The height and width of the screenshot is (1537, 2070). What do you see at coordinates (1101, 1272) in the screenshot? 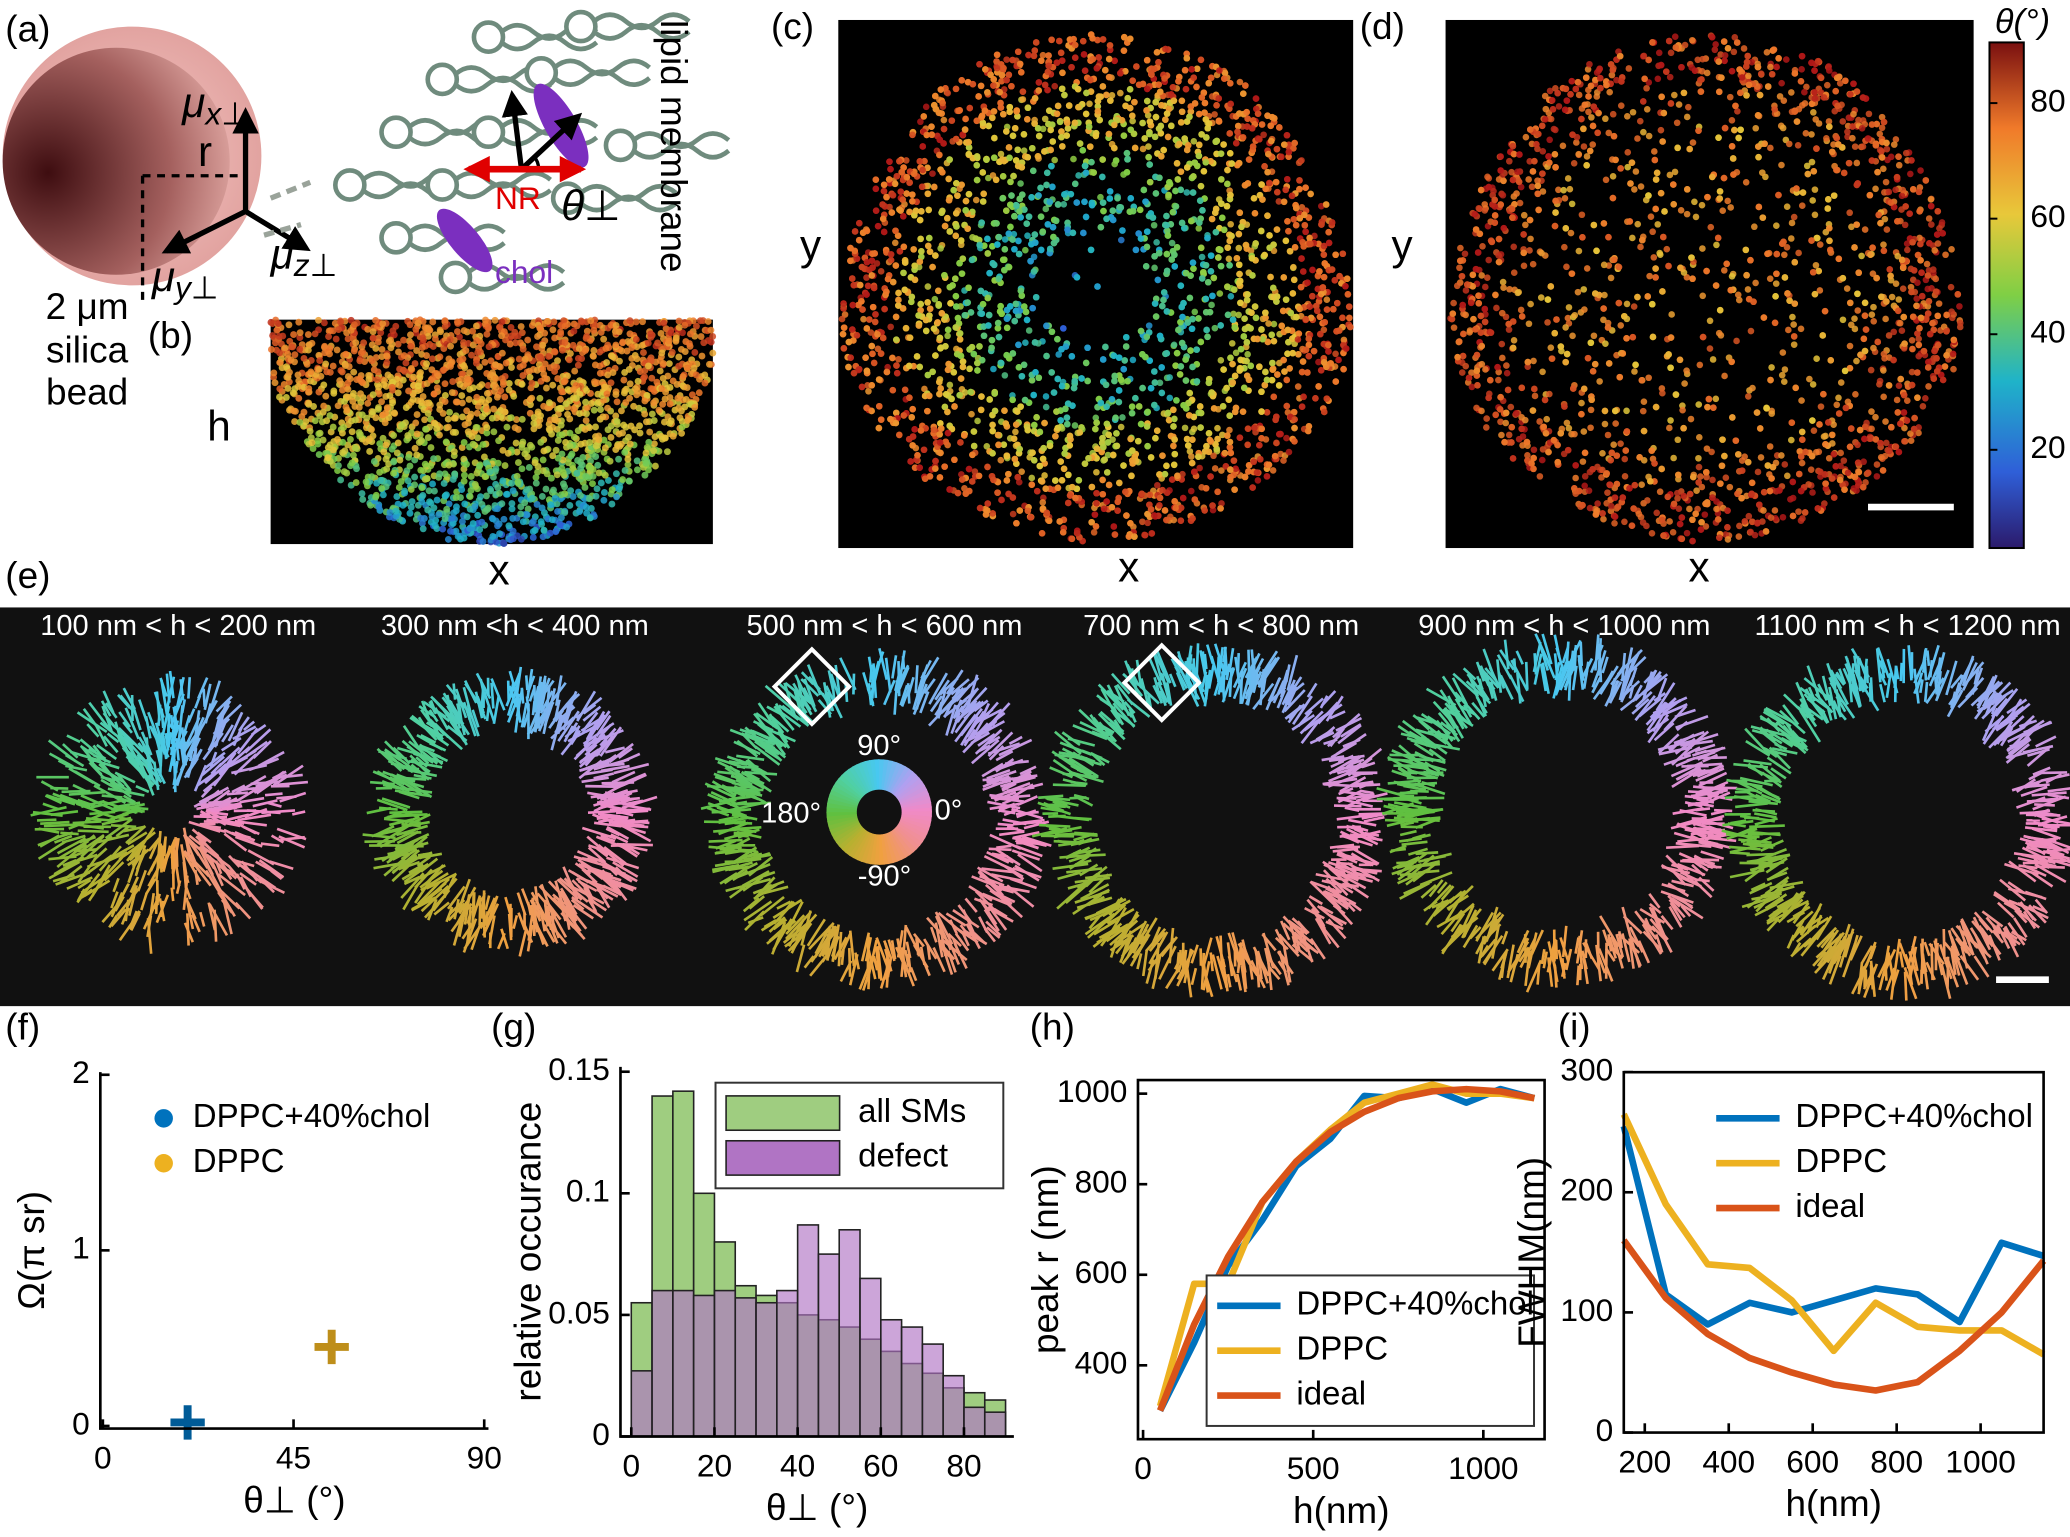
I see `y-tick-label: 600` at bounding box center [1101, 1272].